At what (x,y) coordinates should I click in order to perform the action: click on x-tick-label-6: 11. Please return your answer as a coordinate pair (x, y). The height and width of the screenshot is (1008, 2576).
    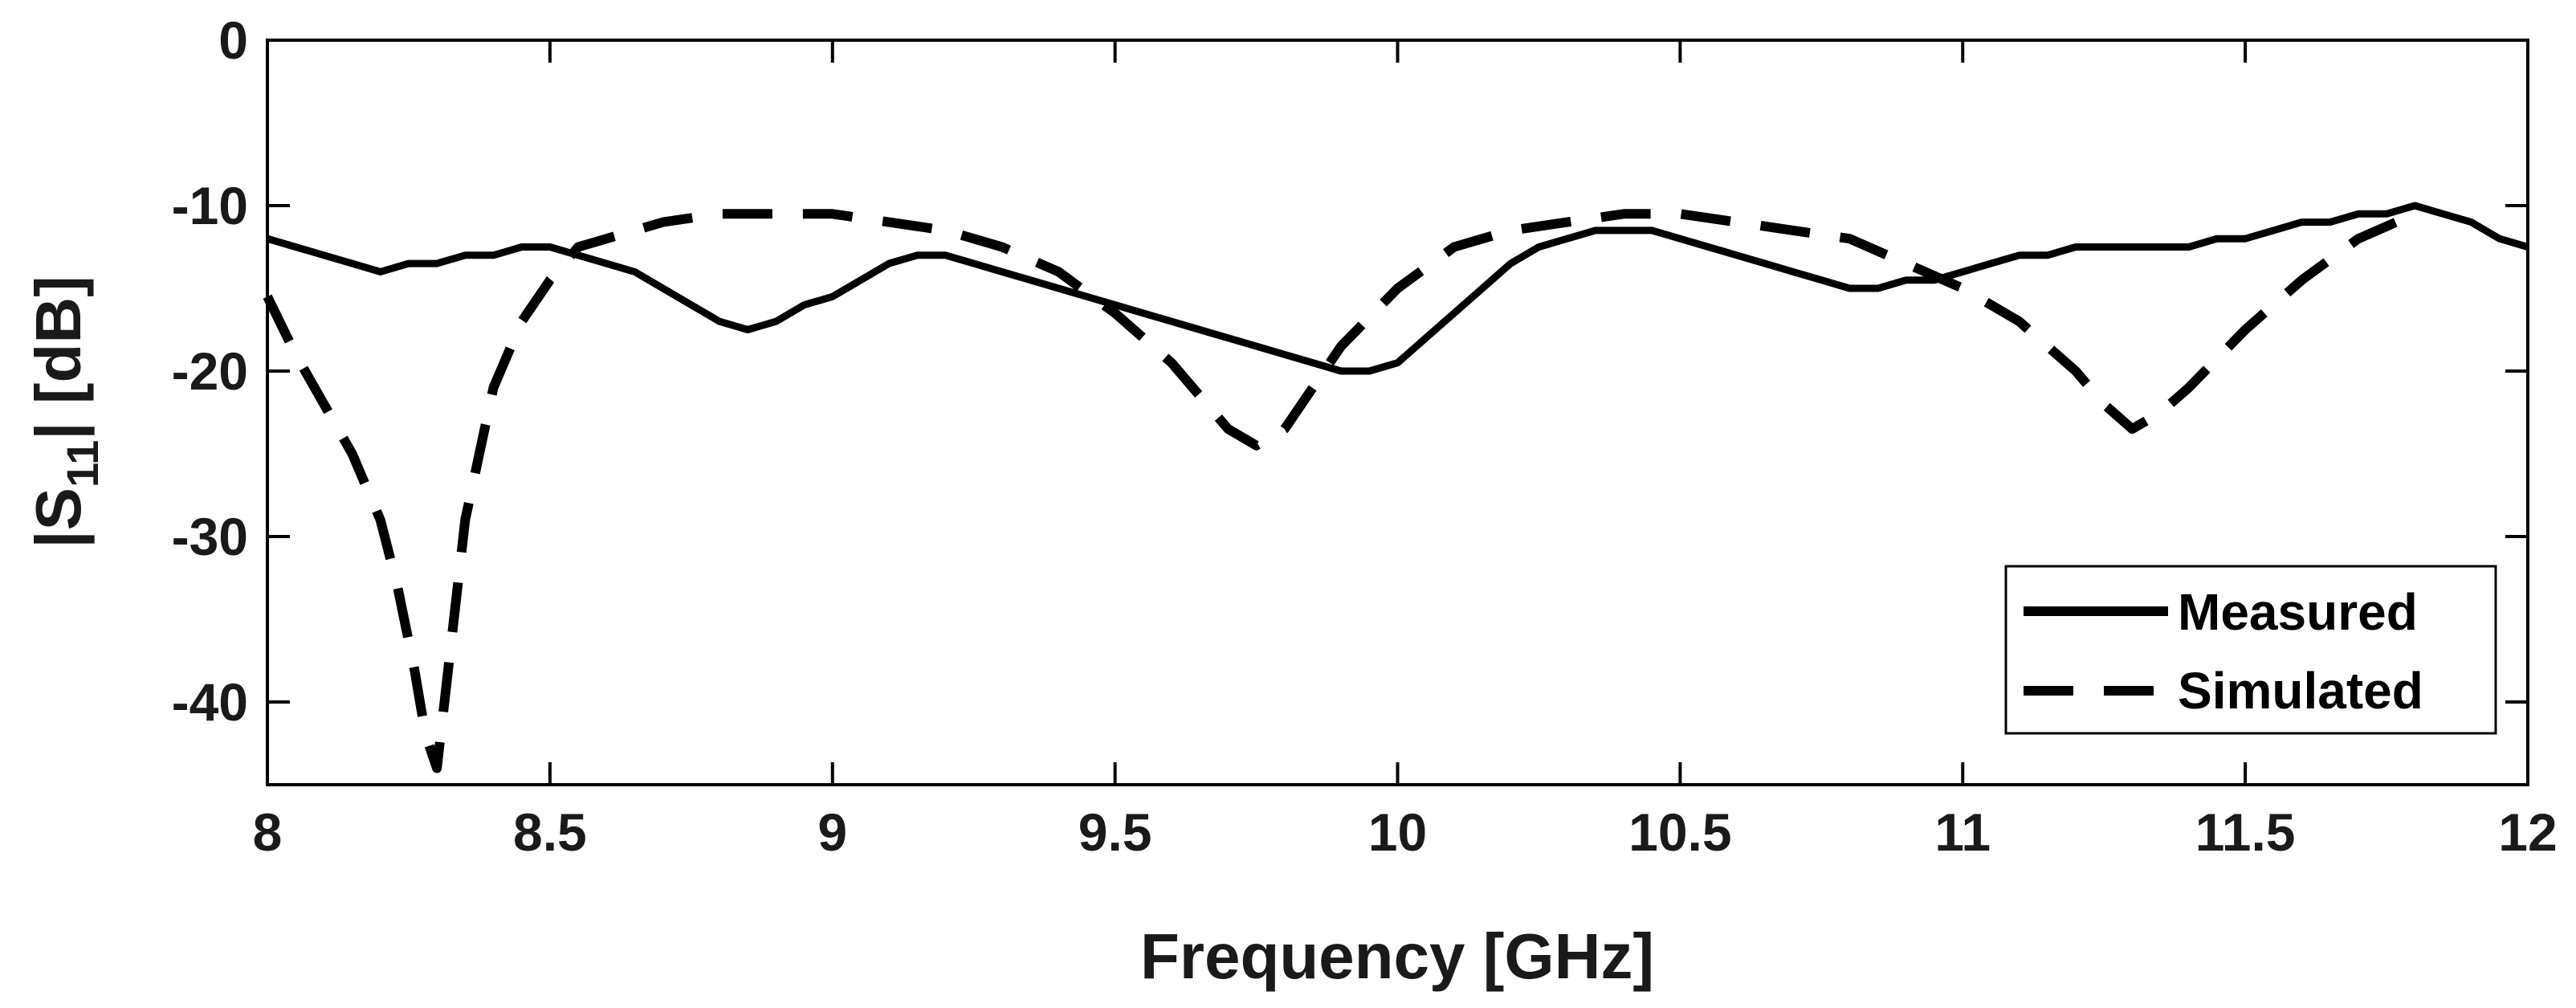
    Looking at the image, I should click on (1962, 832).